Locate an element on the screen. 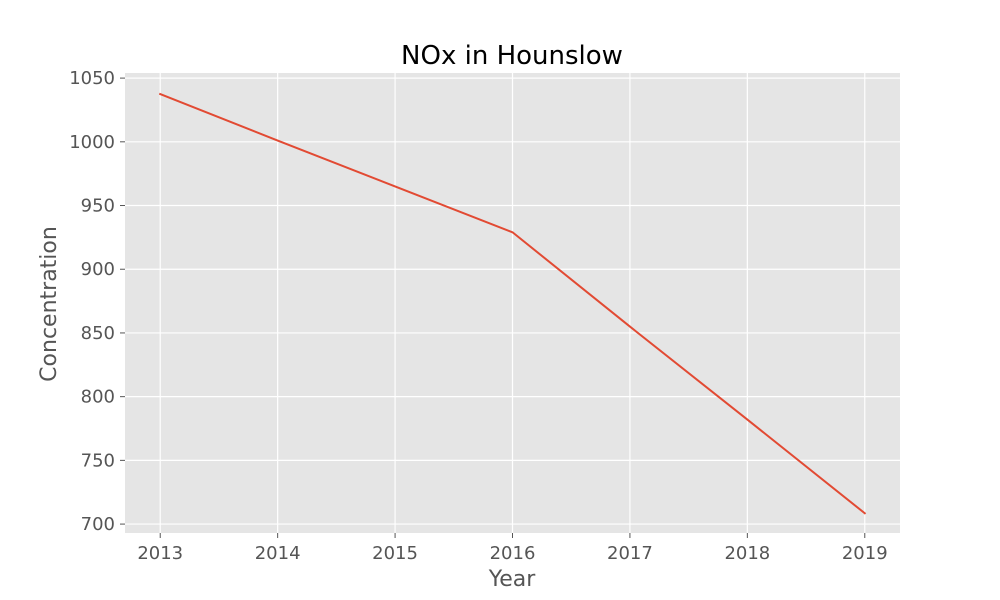 This screenshot has width=1000, height=600. chart-title: NOx in Hounslow is located at coordinates (512, 56).